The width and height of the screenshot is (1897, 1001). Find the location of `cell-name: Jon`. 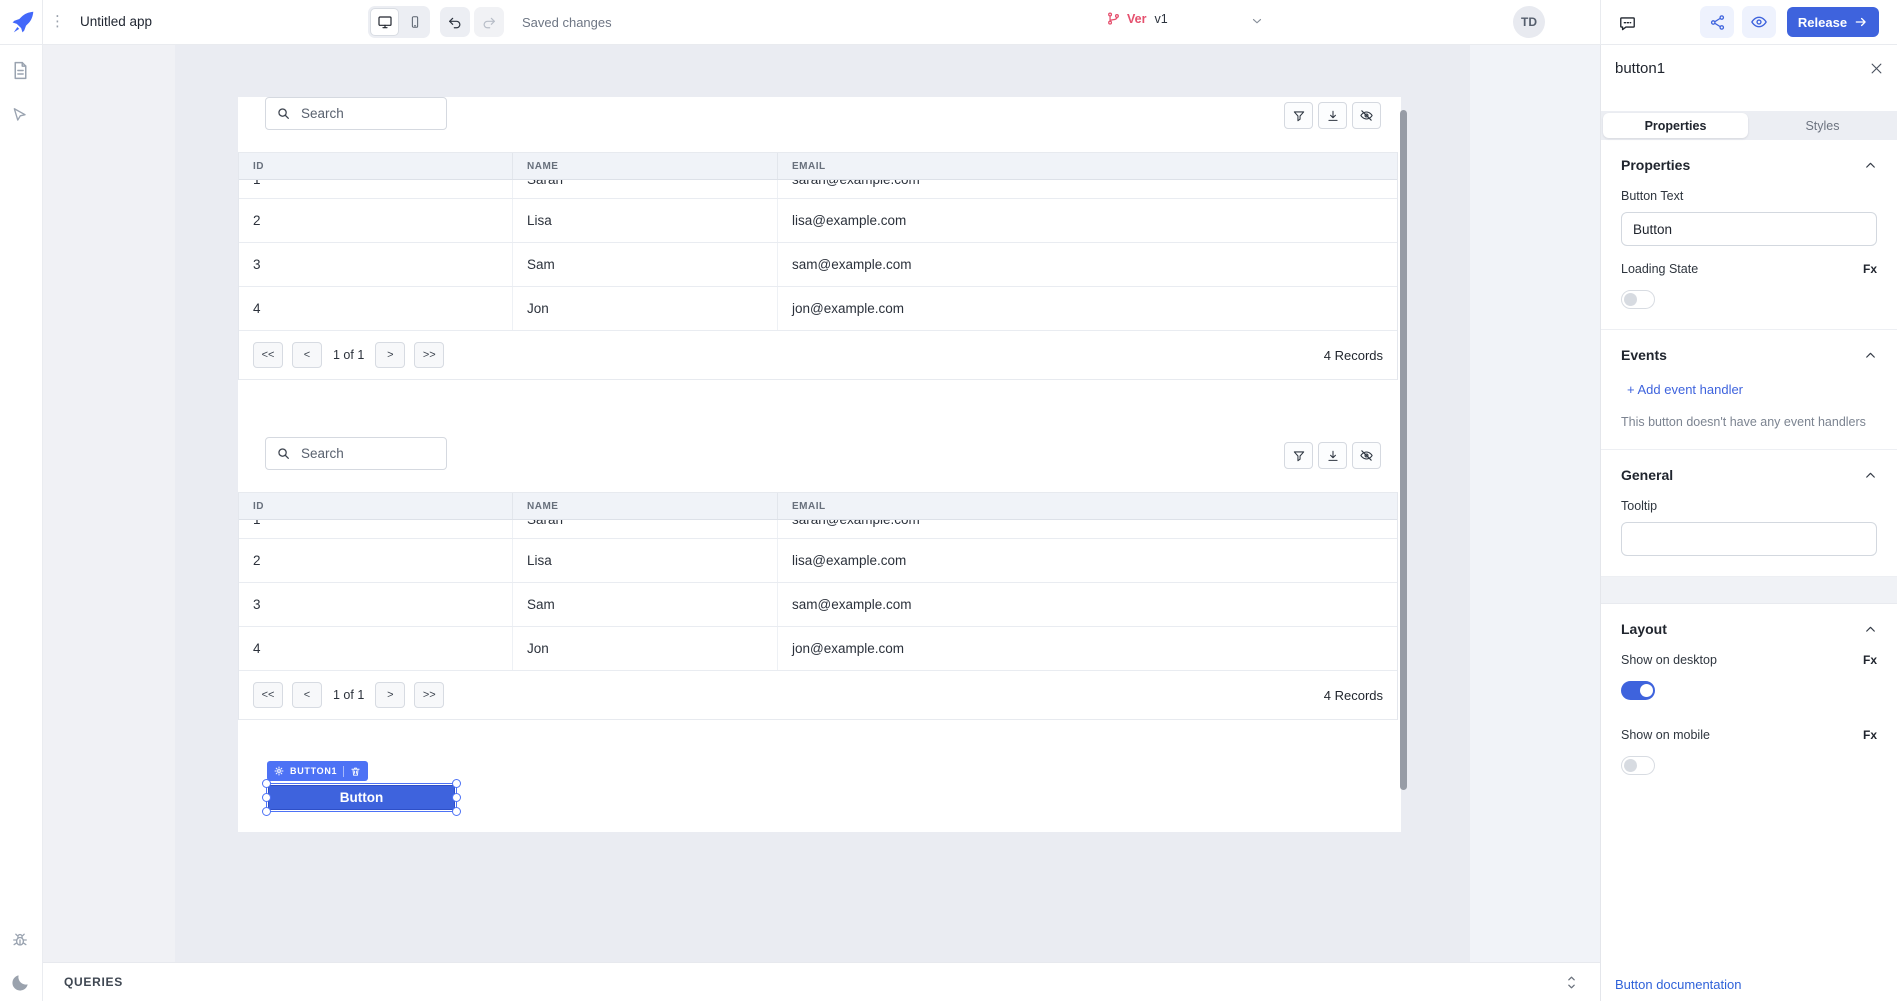

cell-name: Jon is located at coordinates (645, 308).